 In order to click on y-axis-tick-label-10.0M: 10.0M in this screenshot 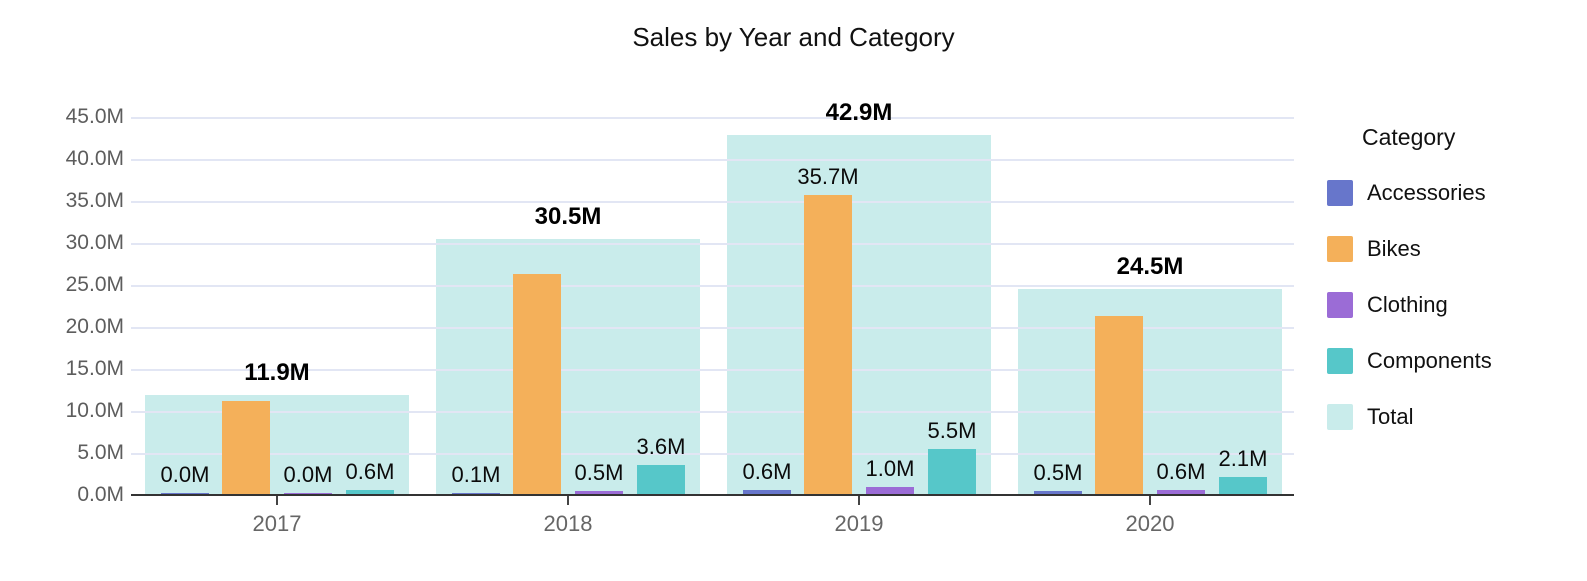, I will do `click(94, 410)`.